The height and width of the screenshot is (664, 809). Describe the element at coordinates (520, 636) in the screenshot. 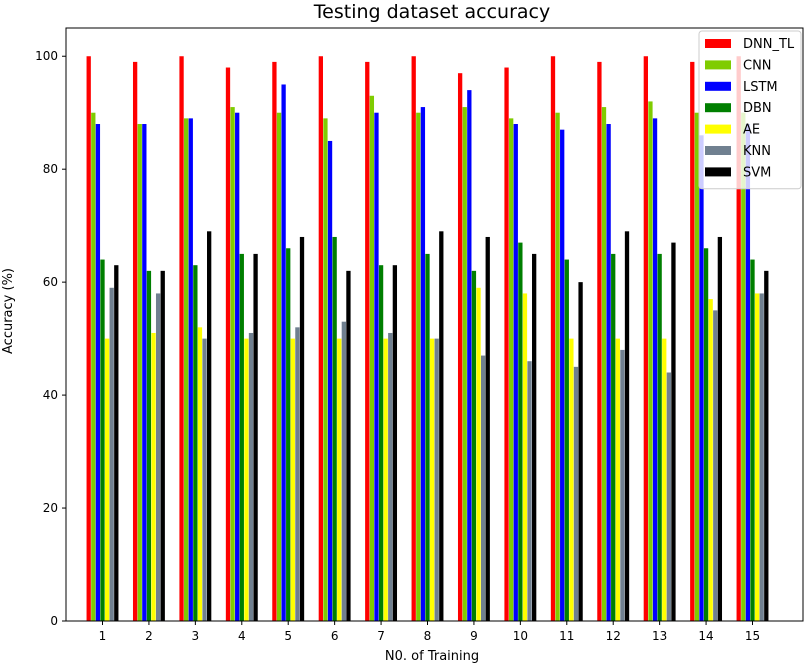

I see `x-tick-label: 10` at that location.